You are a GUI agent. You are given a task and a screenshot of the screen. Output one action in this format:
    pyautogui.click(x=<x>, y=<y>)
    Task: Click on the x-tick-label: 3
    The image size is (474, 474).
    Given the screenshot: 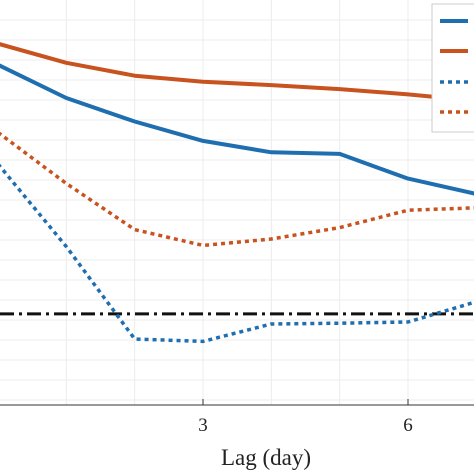 What is the action you would take?
    pyautogui.click(x=203, y=425)
    